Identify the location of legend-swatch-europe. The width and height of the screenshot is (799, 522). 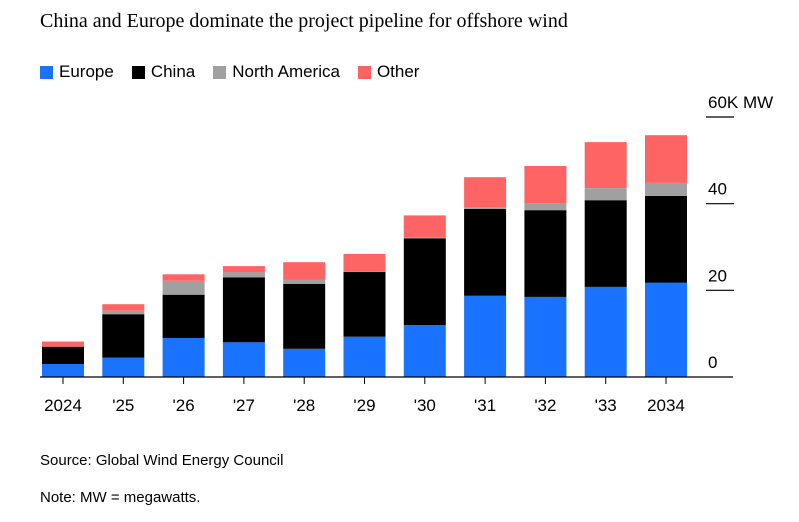
(46, 72).